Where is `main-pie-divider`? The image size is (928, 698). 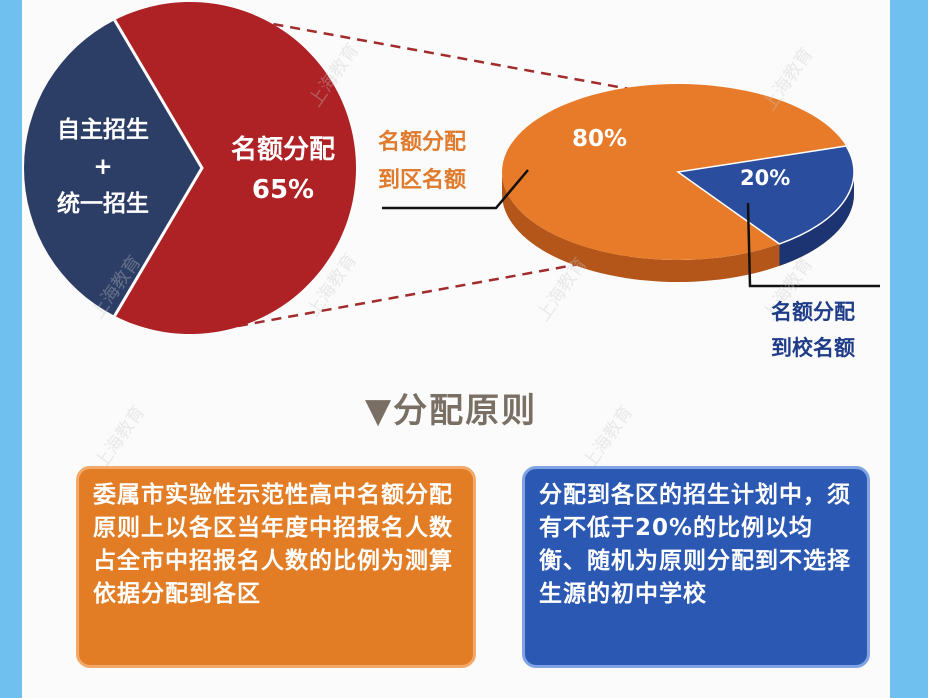 main-pie-divider is located at coordinates (158, 168).